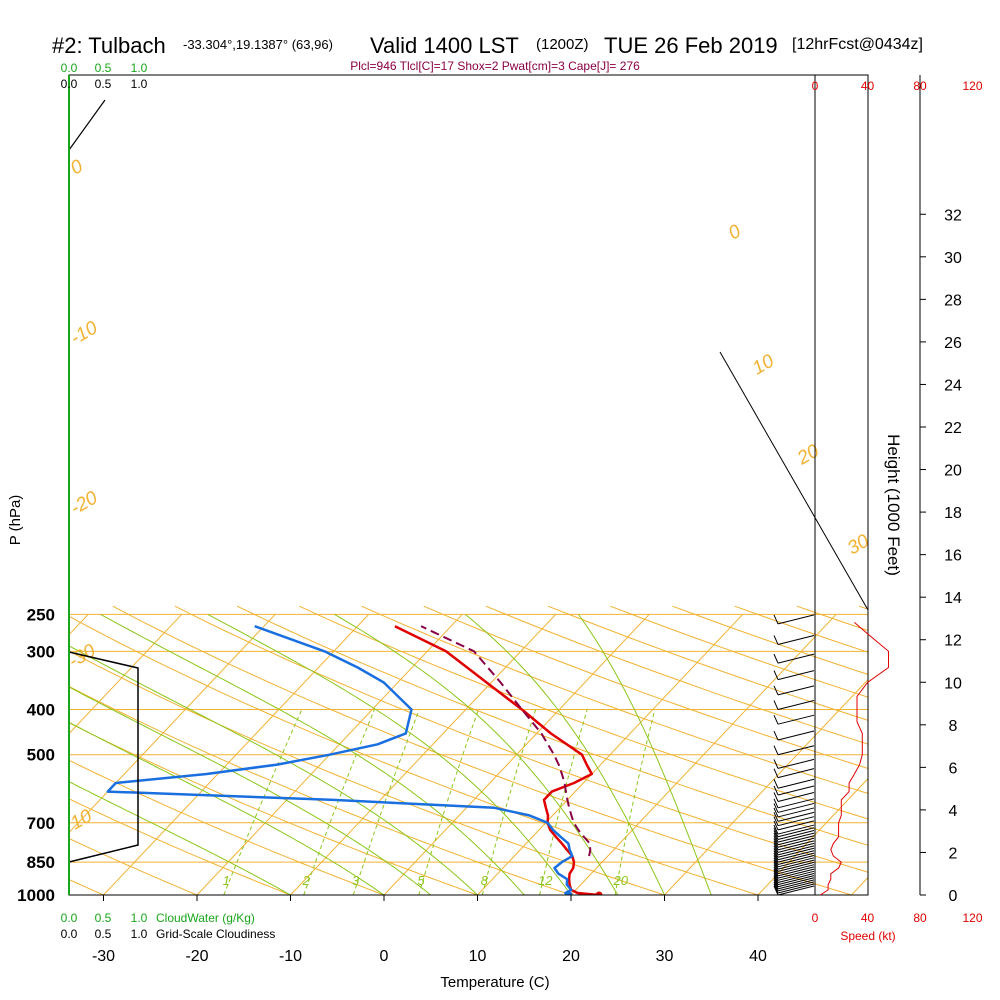  Describe the element at coordinates (139, 918) in the screenshot. I see `cloud-water-bottom-tick: 1.0` at that location.